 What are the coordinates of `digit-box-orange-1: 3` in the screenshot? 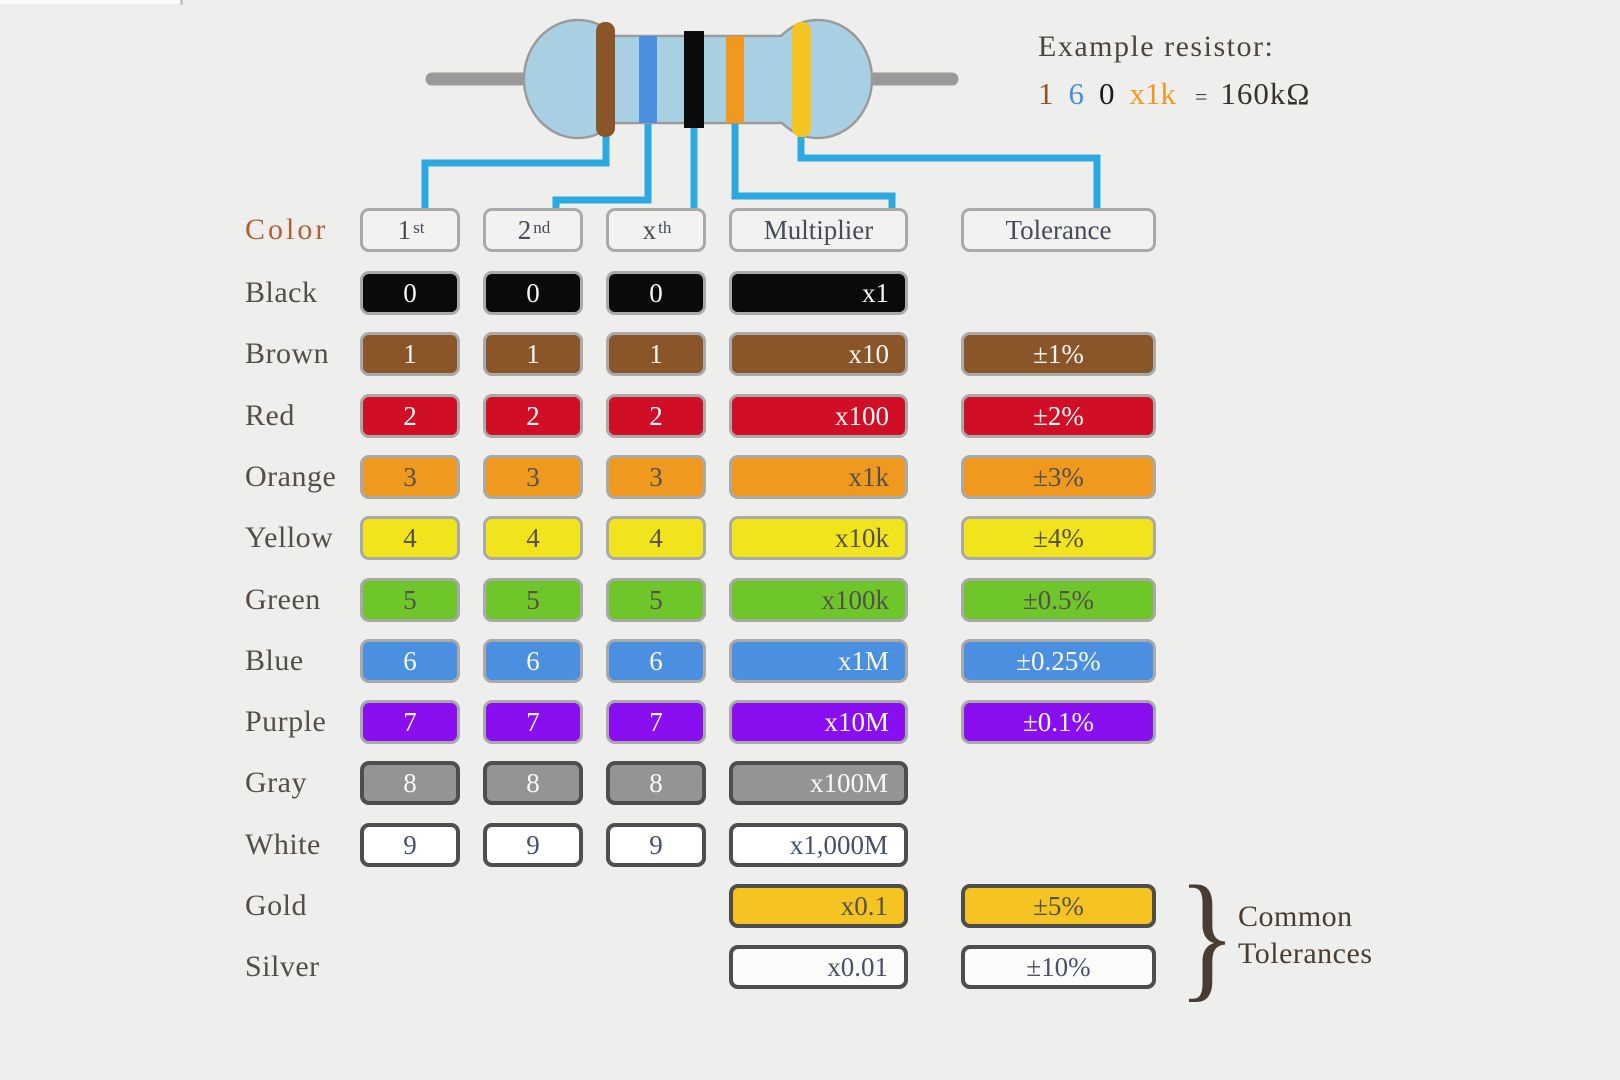 It's located at (410, 477).